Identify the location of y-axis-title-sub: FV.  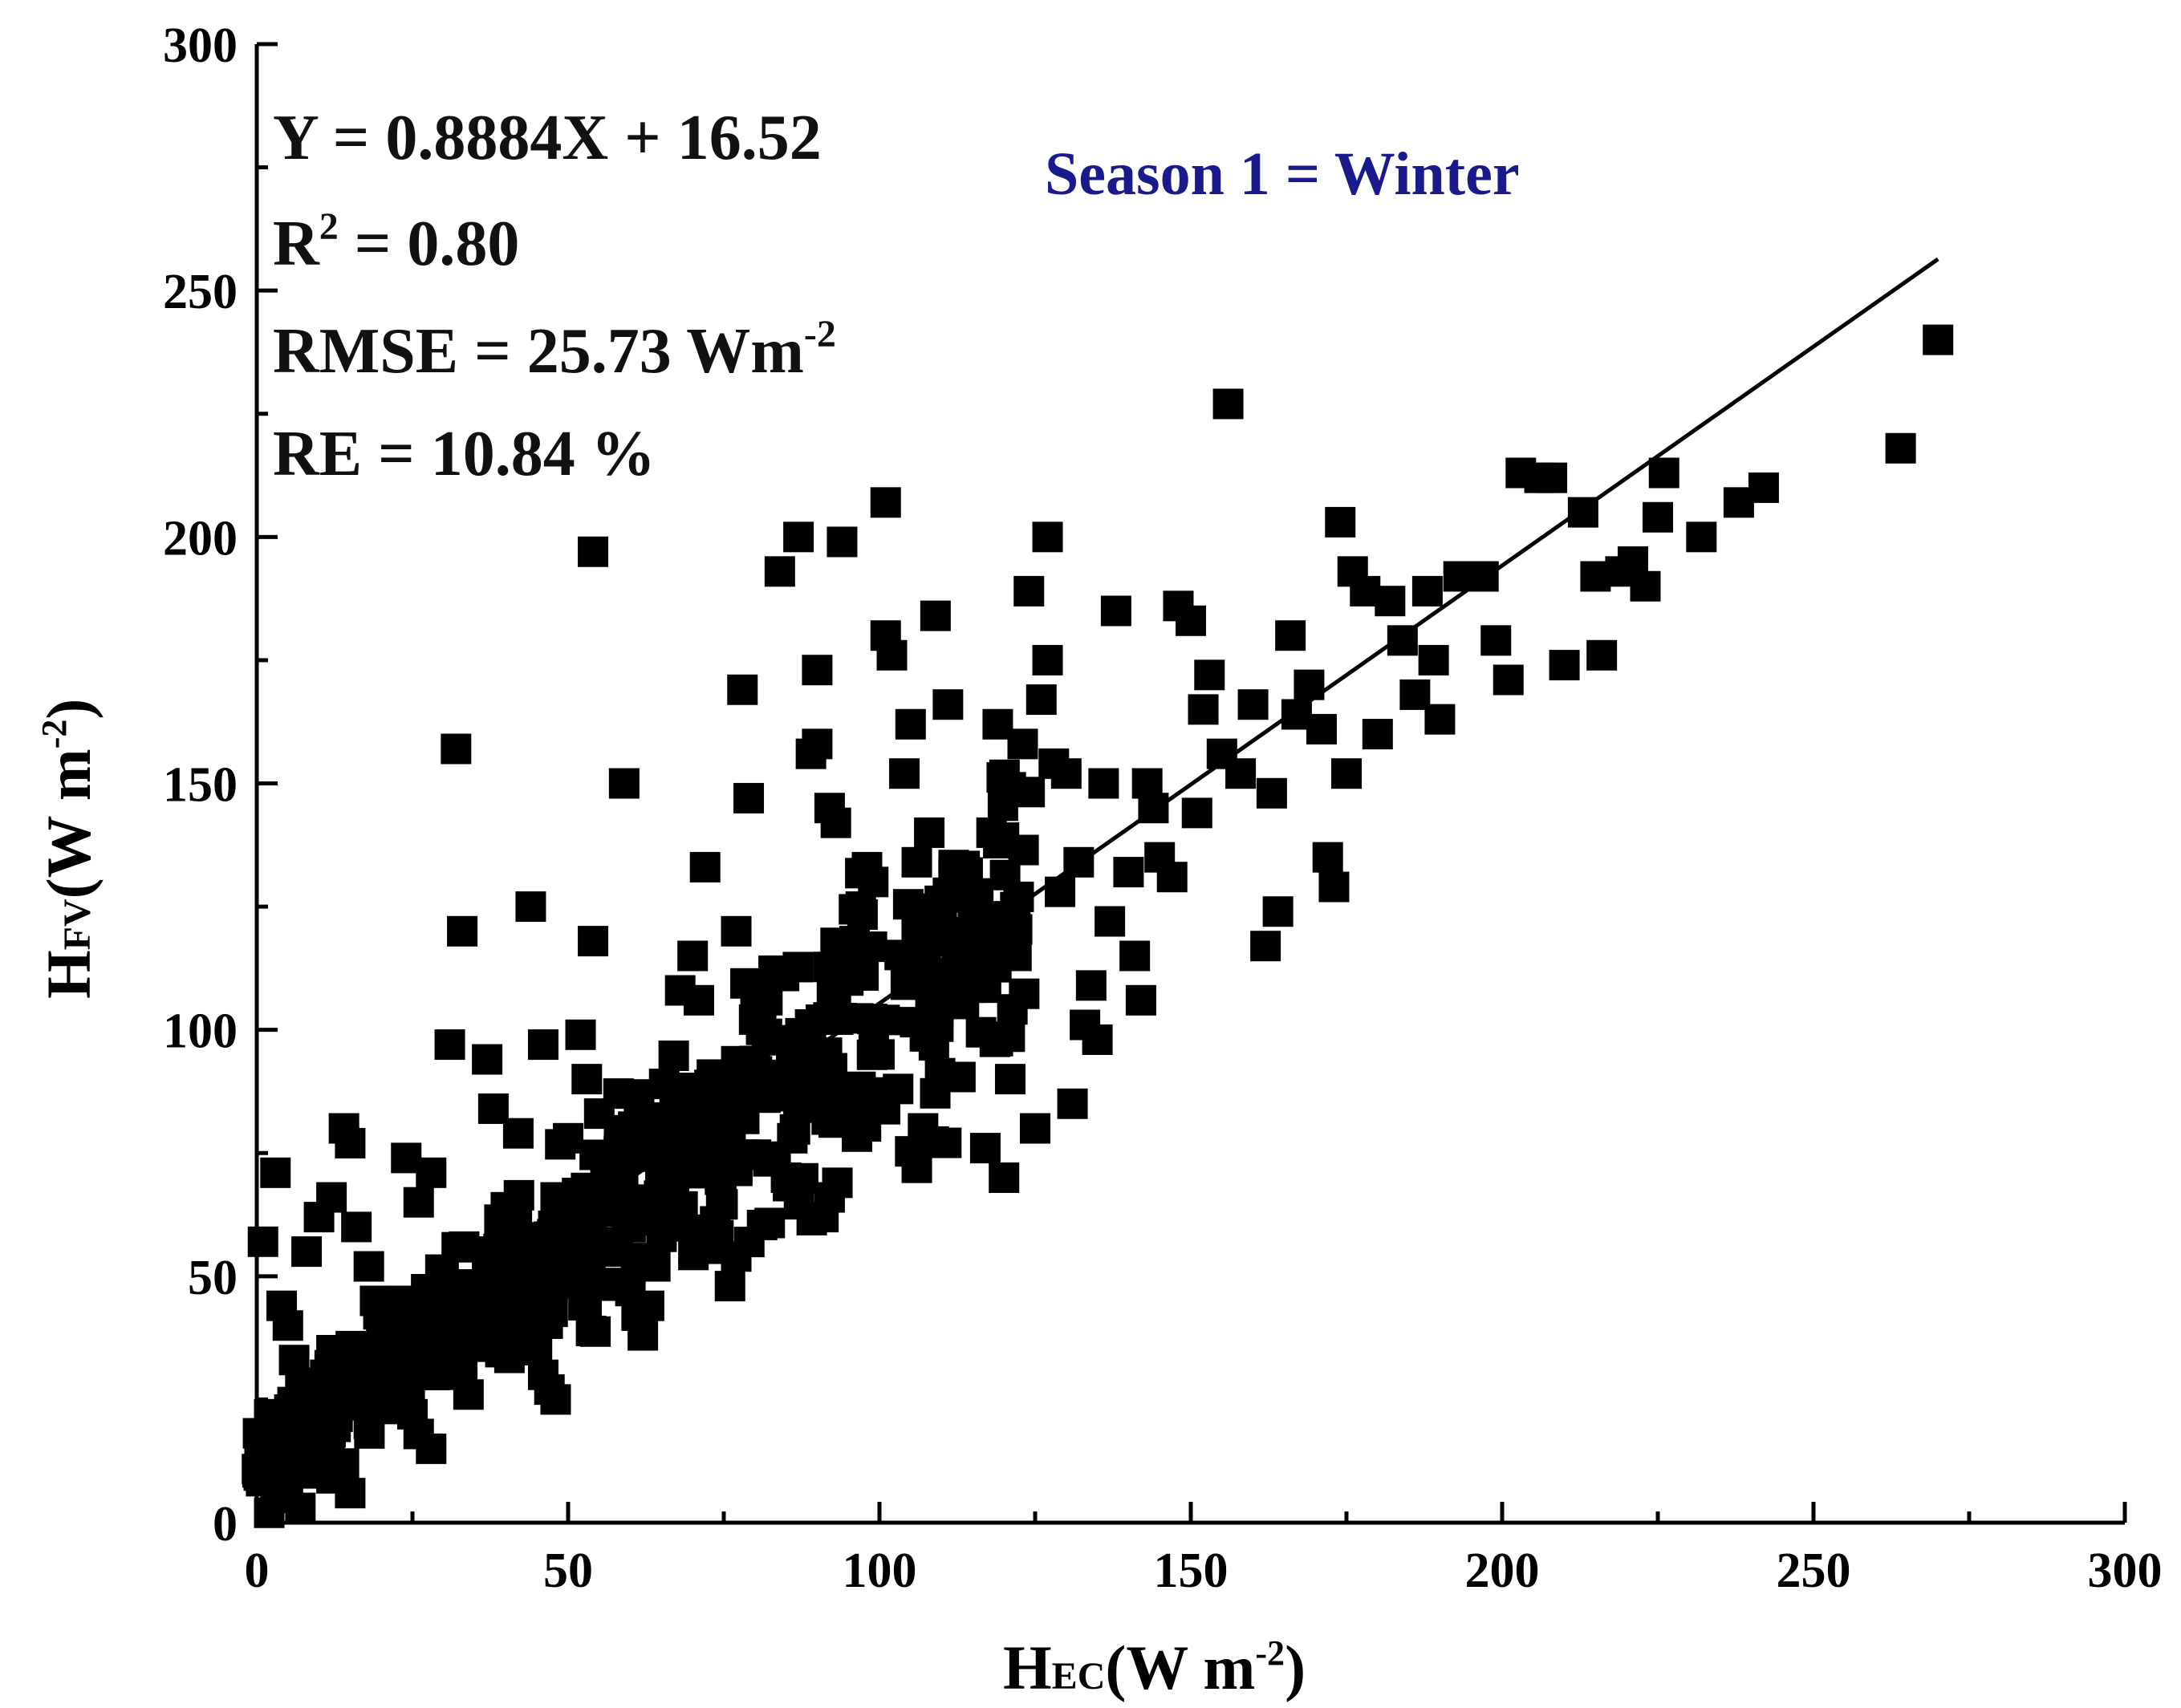
(78, 925).